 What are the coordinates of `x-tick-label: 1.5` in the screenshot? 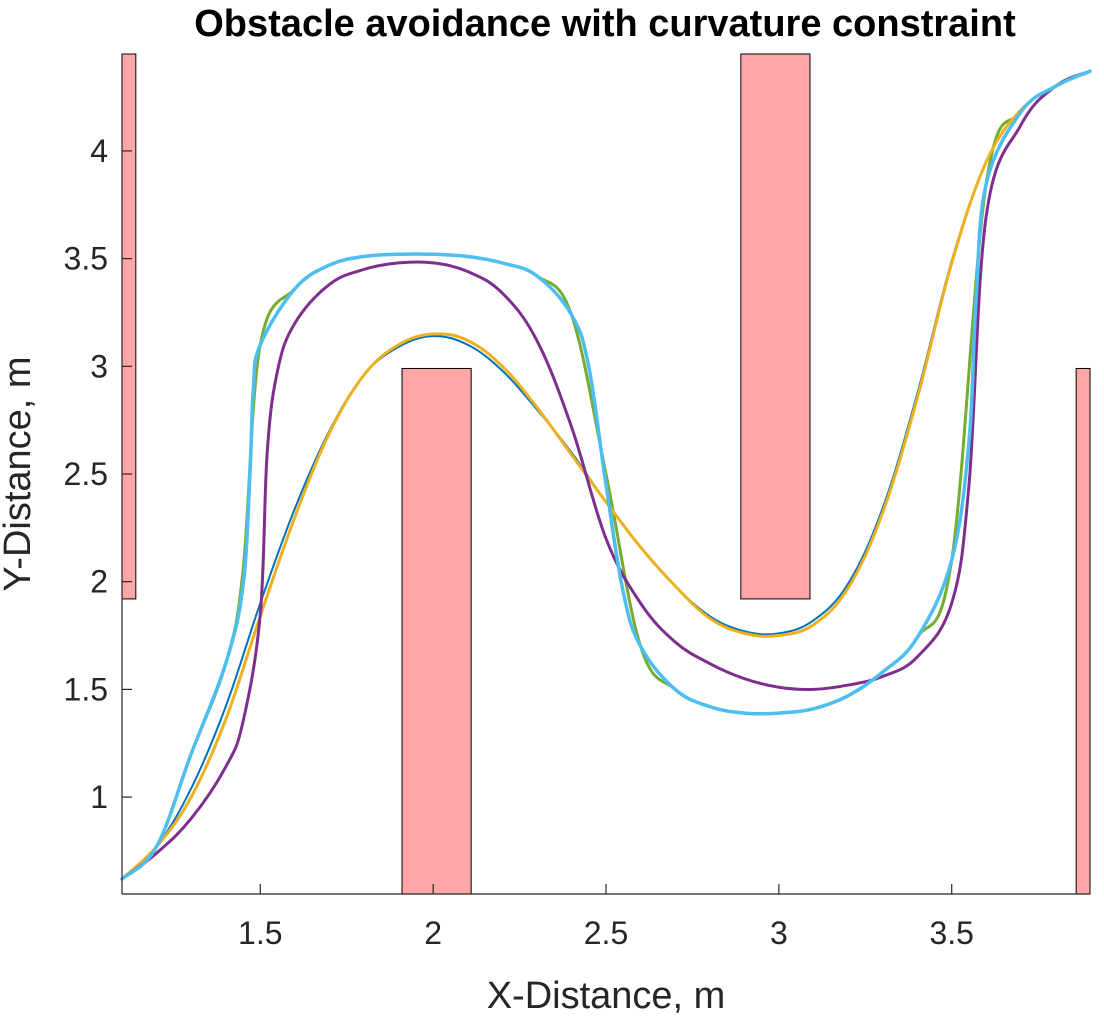 It's located at (260, 933).